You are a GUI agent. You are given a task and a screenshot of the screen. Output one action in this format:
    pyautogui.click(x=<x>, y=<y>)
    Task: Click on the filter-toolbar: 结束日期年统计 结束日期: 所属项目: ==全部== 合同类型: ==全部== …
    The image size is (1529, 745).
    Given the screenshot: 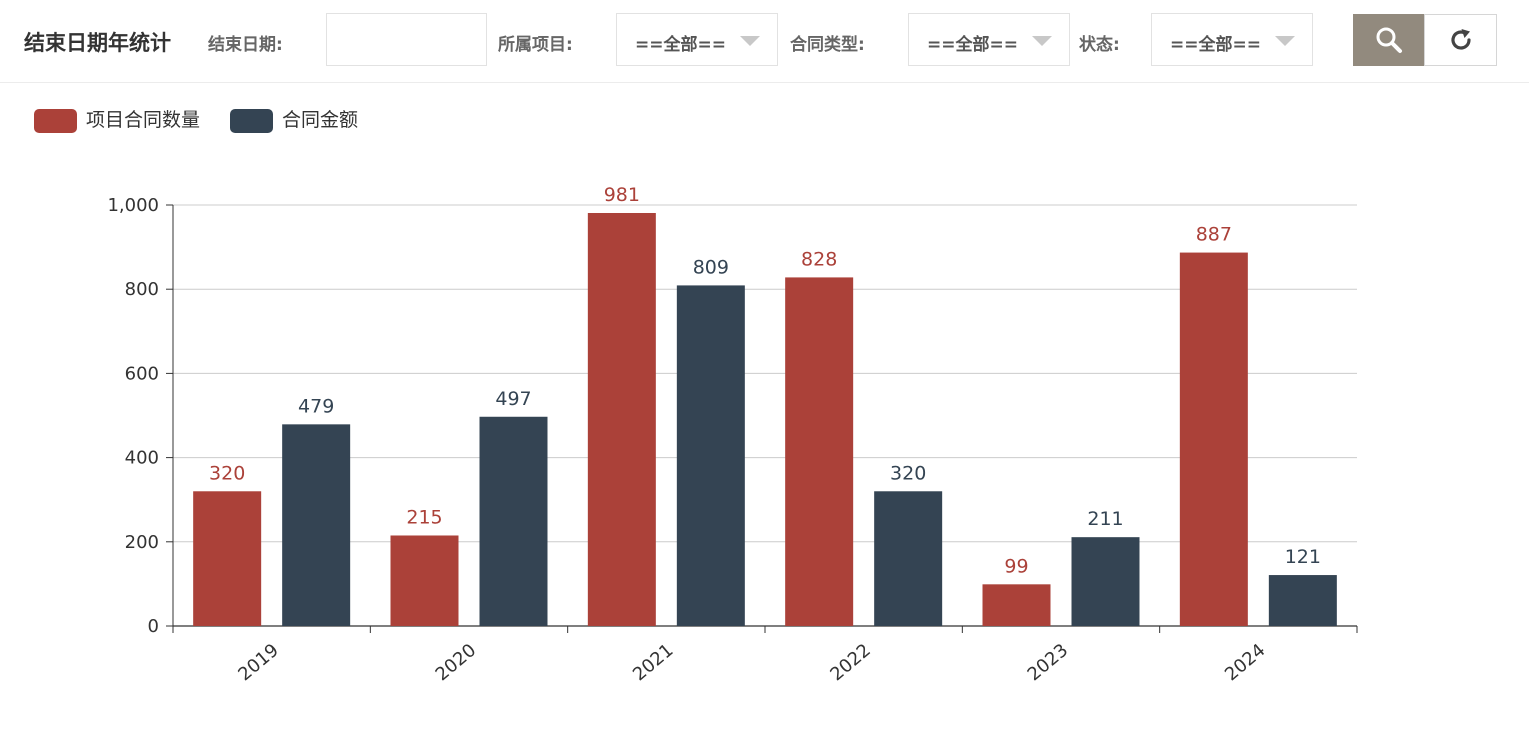 What is the action you would take?
    pyautogui.click(x=764, y=41)
    